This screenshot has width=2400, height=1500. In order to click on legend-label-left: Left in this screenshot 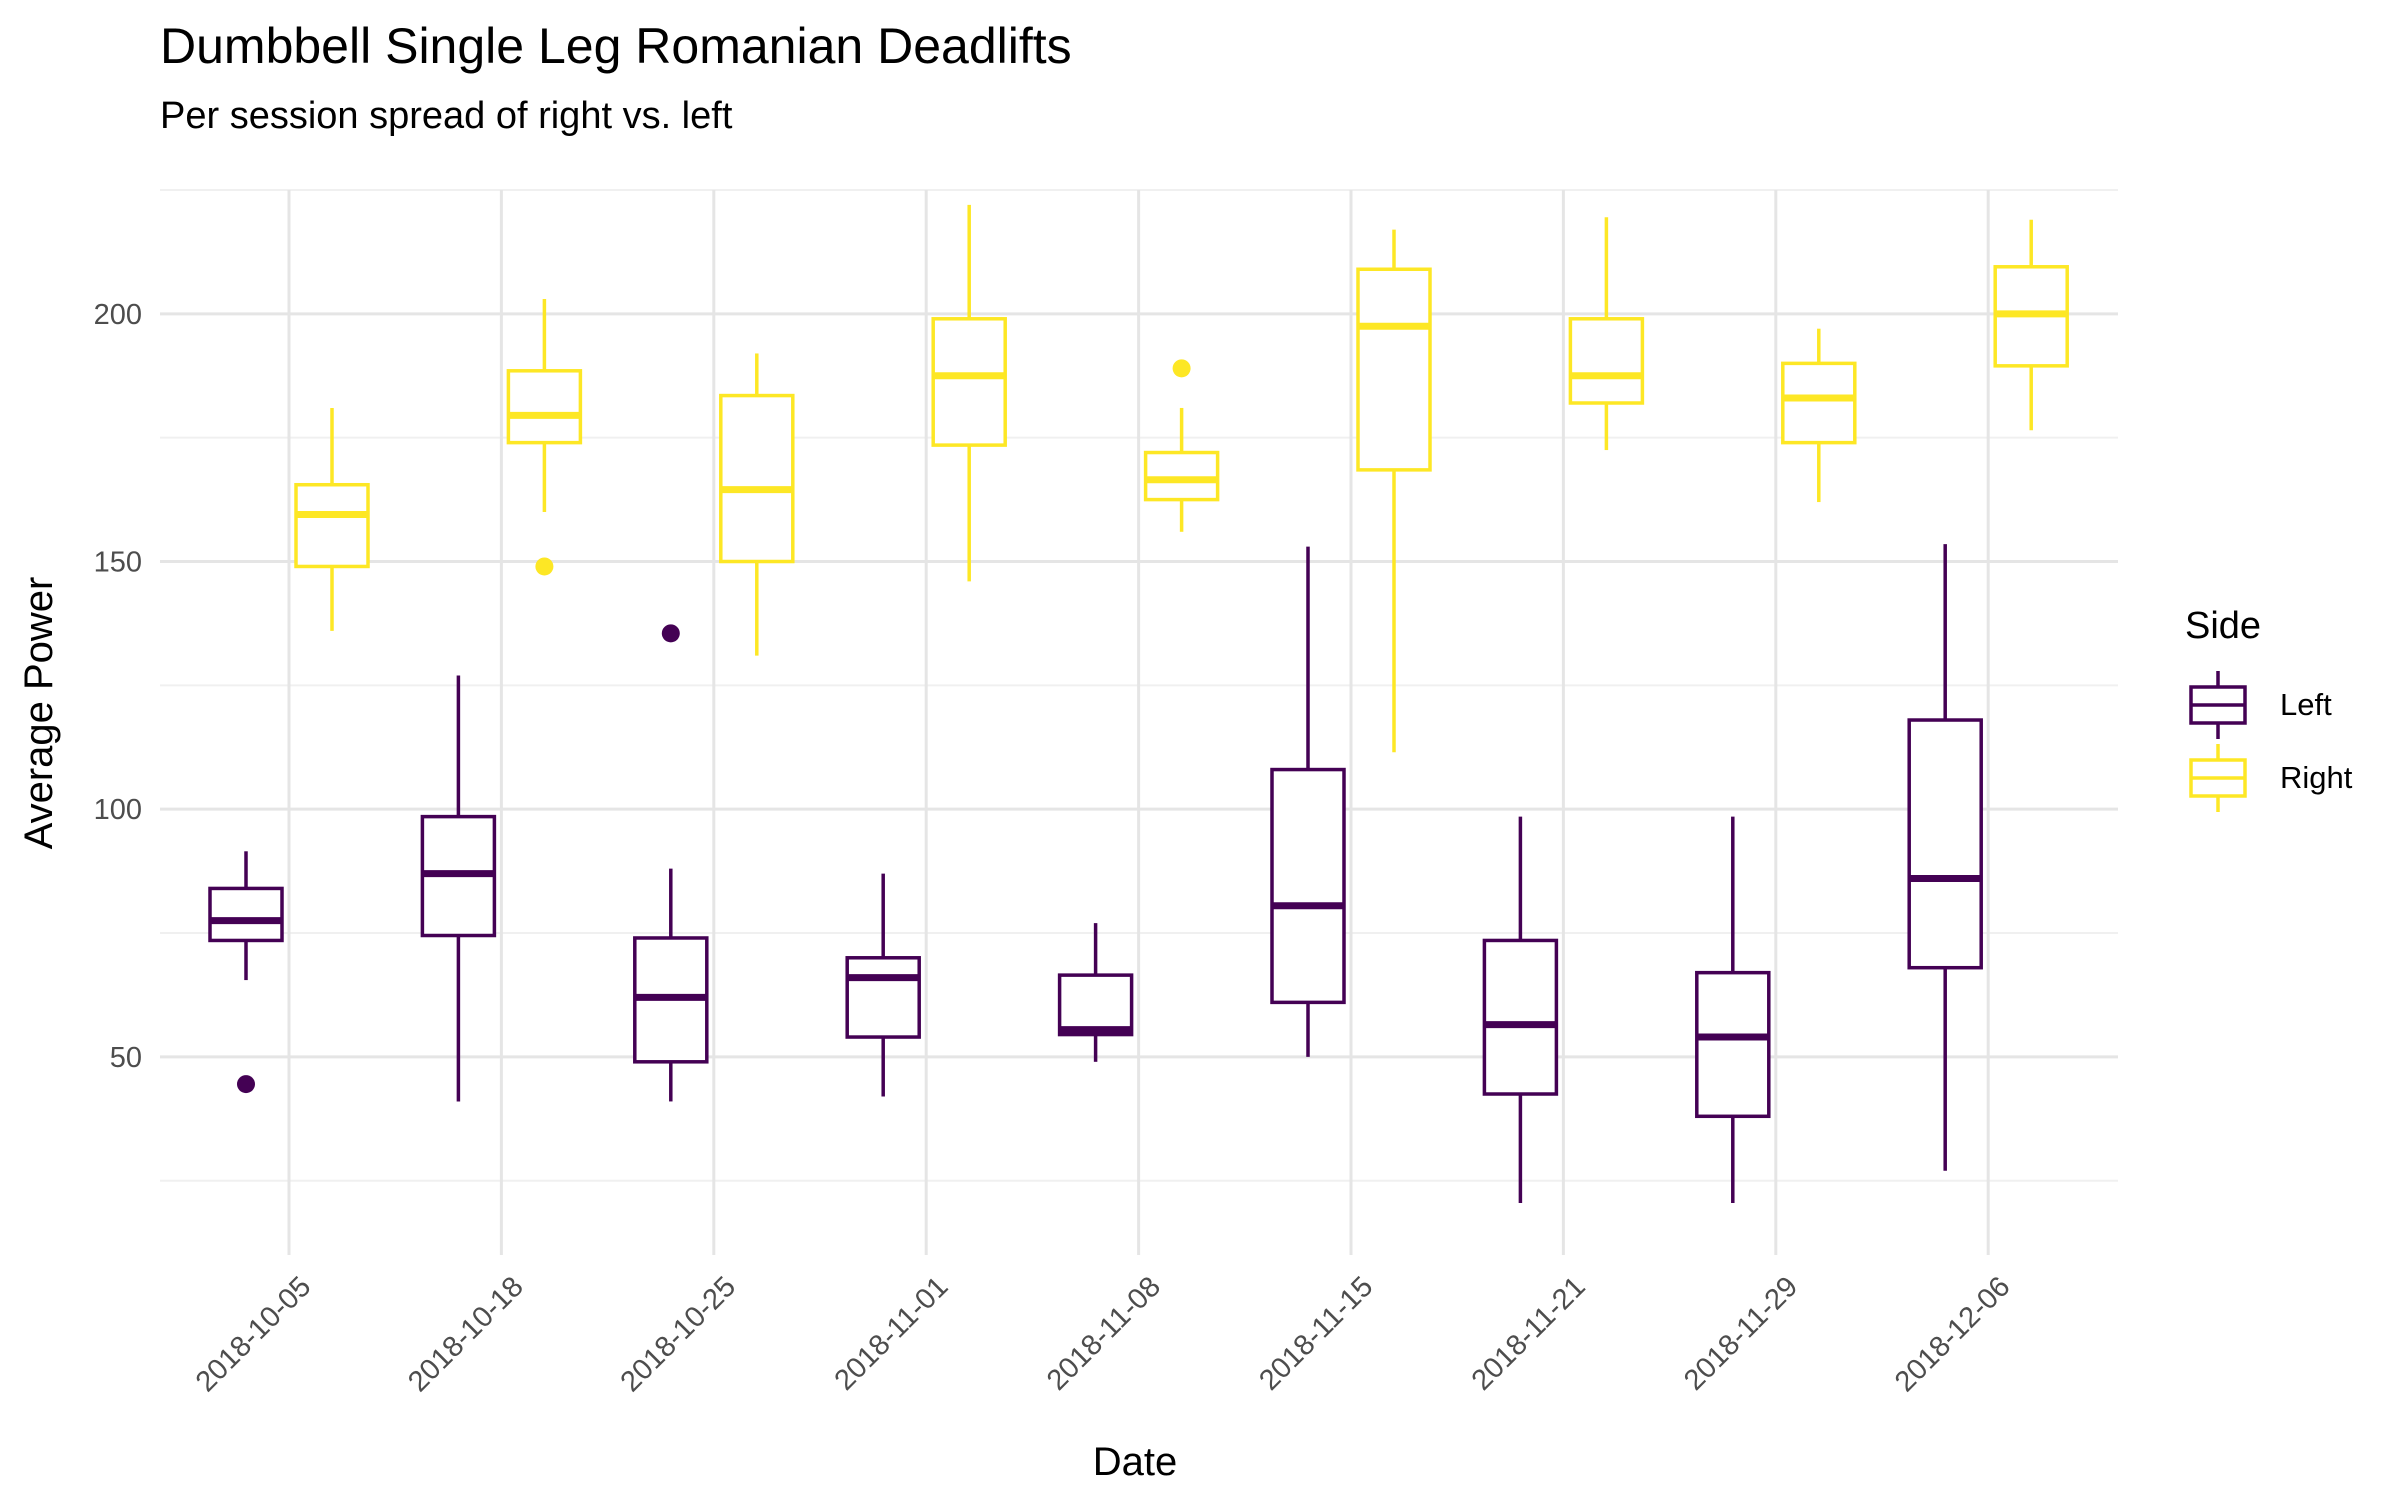, I will do `click(2306, 704)`.